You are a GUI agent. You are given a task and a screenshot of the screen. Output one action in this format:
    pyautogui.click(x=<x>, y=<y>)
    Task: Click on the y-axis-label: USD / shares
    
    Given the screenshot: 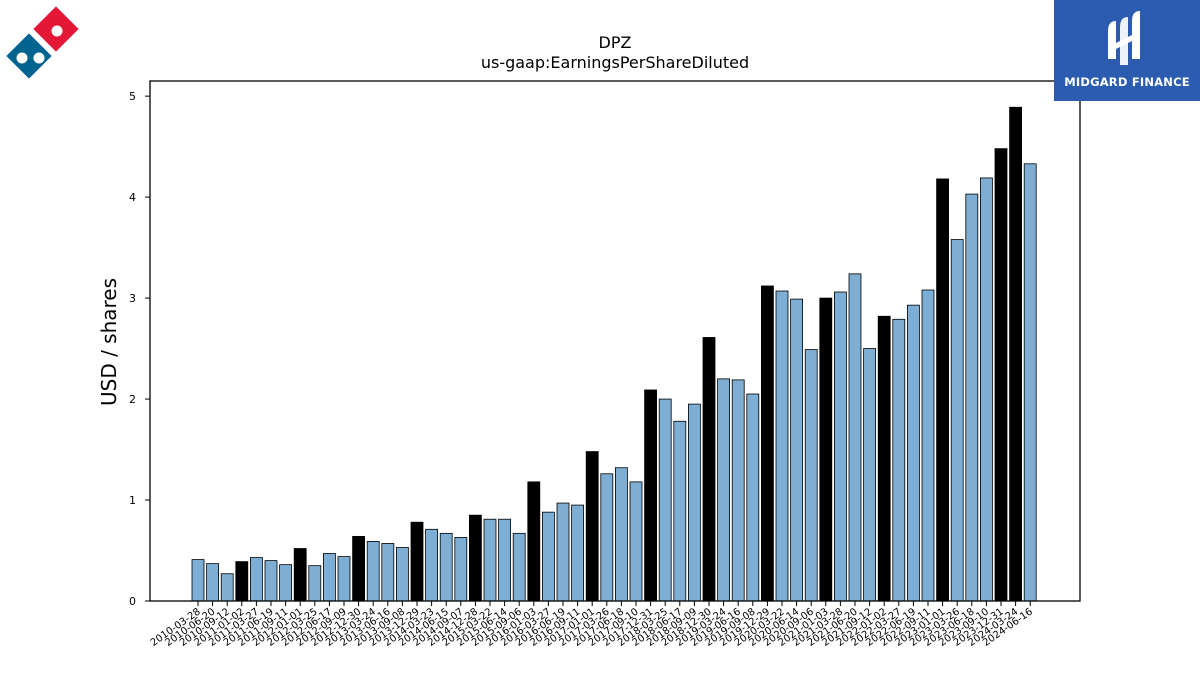 What is the action you would take?
    pyautogui.click(x=109, y=342)
    